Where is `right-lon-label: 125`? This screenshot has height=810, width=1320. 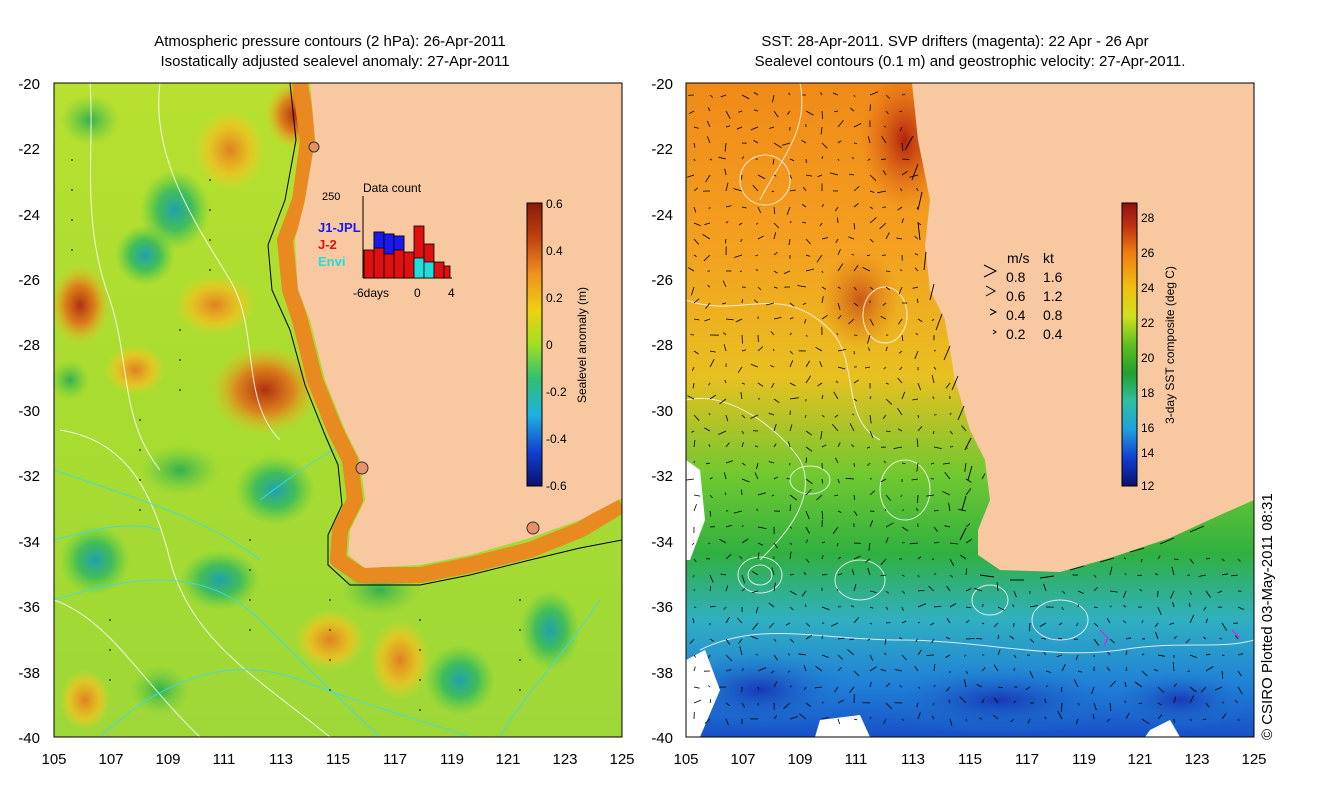
right-lon-label: 125 is located at coordinates (1253, 759).